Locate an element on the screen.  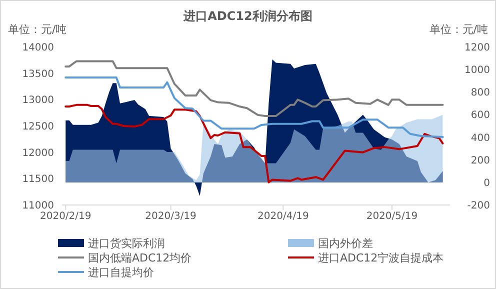
y2-tick-label: 0 is located at coordinates (487, 183).